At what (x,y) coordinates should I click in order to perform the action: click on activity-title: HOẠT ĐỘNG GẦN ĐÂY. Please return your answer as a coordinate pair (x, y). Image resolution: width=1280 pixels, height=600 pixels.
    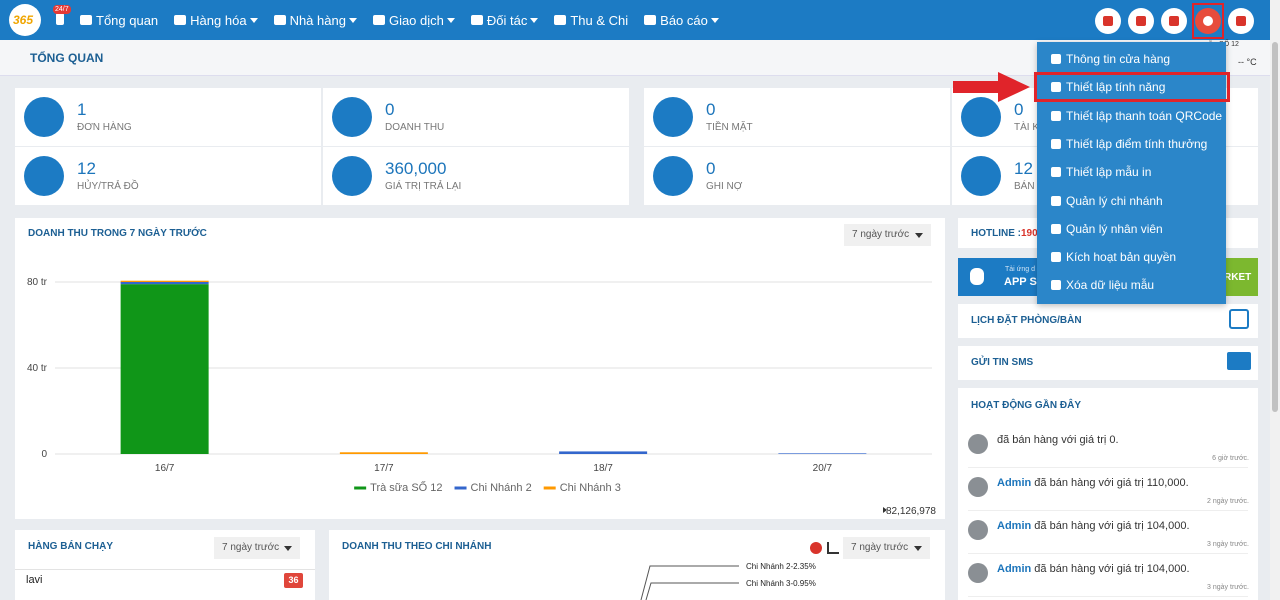
    Looking at the image, I should click on (1026, 405).